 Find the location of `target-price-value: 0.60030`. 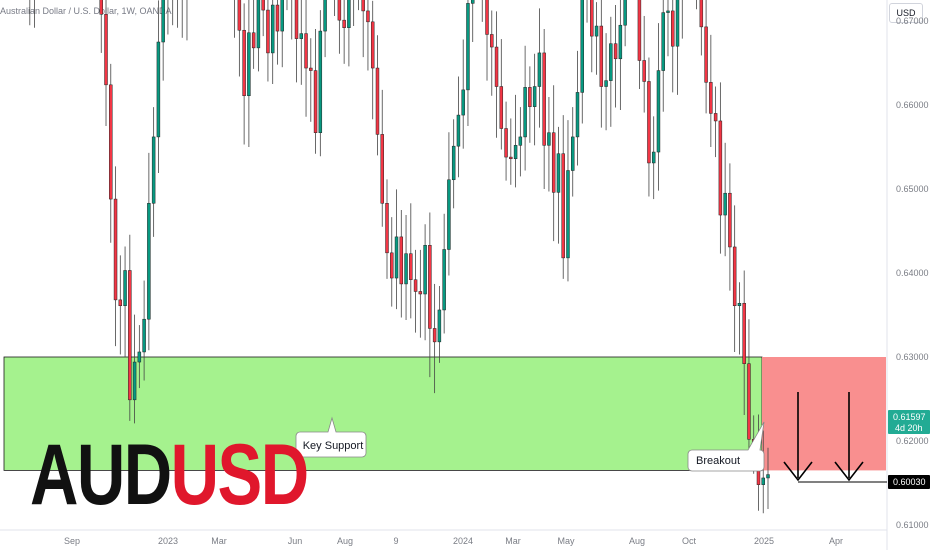

target-price-value: 0.60030 is located at coordinates (909, 482).